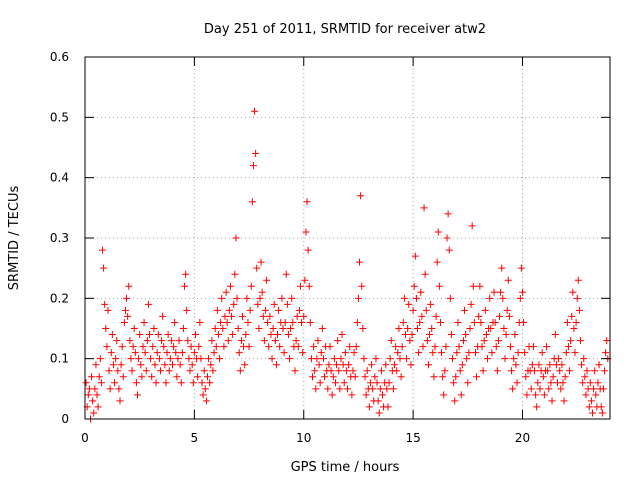 The height and width of the screenshot is (480, 640). What do you see at coordinates (412, 438) in the screenshot?
I see `x-tick-label: 15` at bounding box center [412, 438].